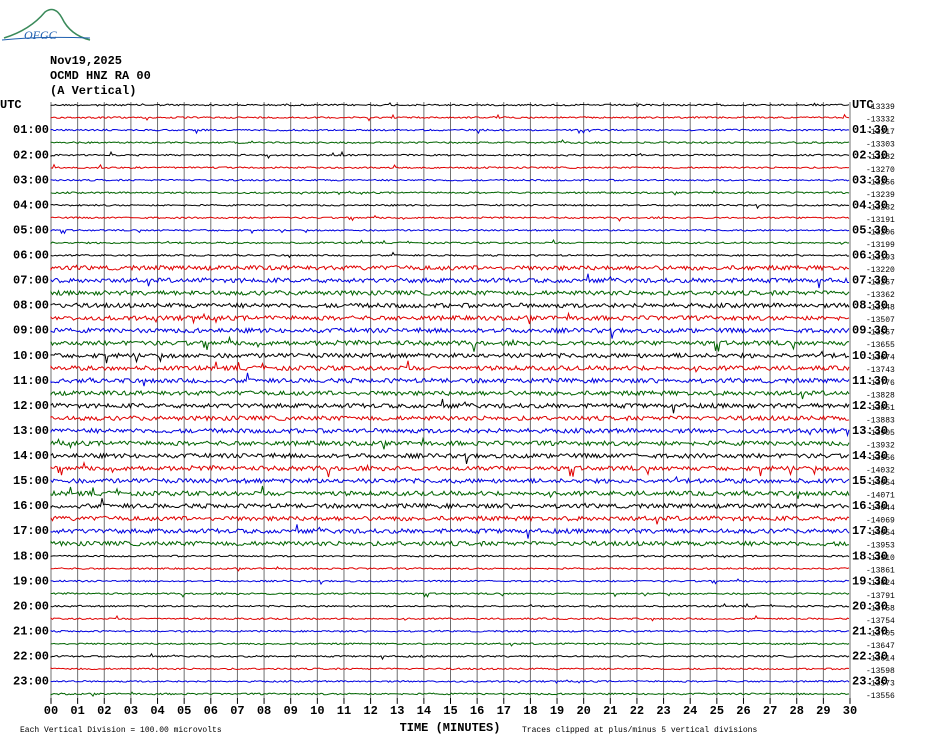  I want to click on title-line: (A Vertical), so click(93, 91).